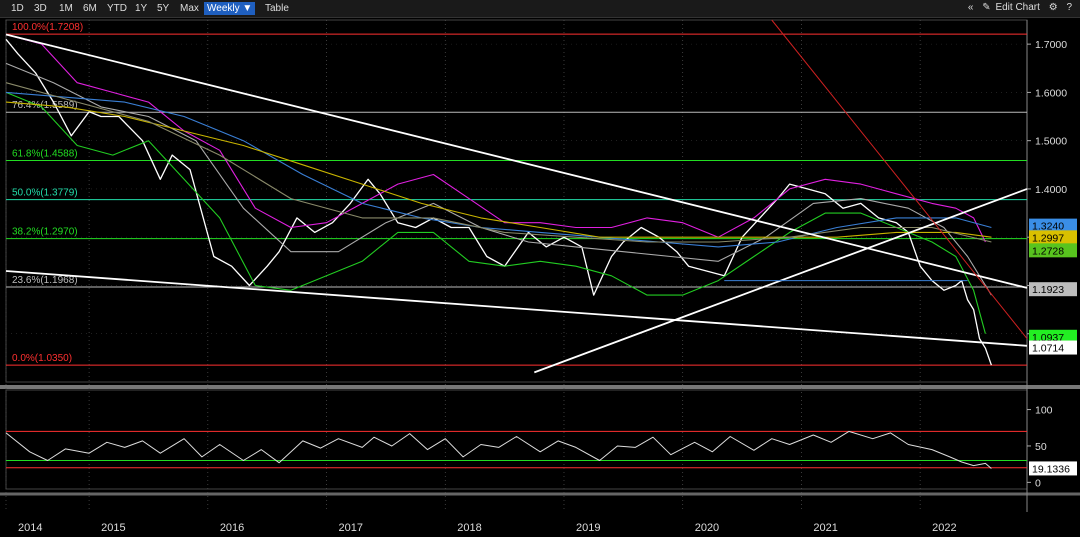 The image size is (1080, 537). Describe the element at coordinates (1048, 251) in the screenshot. I see `price-tag-label: 1.2728` at that location.